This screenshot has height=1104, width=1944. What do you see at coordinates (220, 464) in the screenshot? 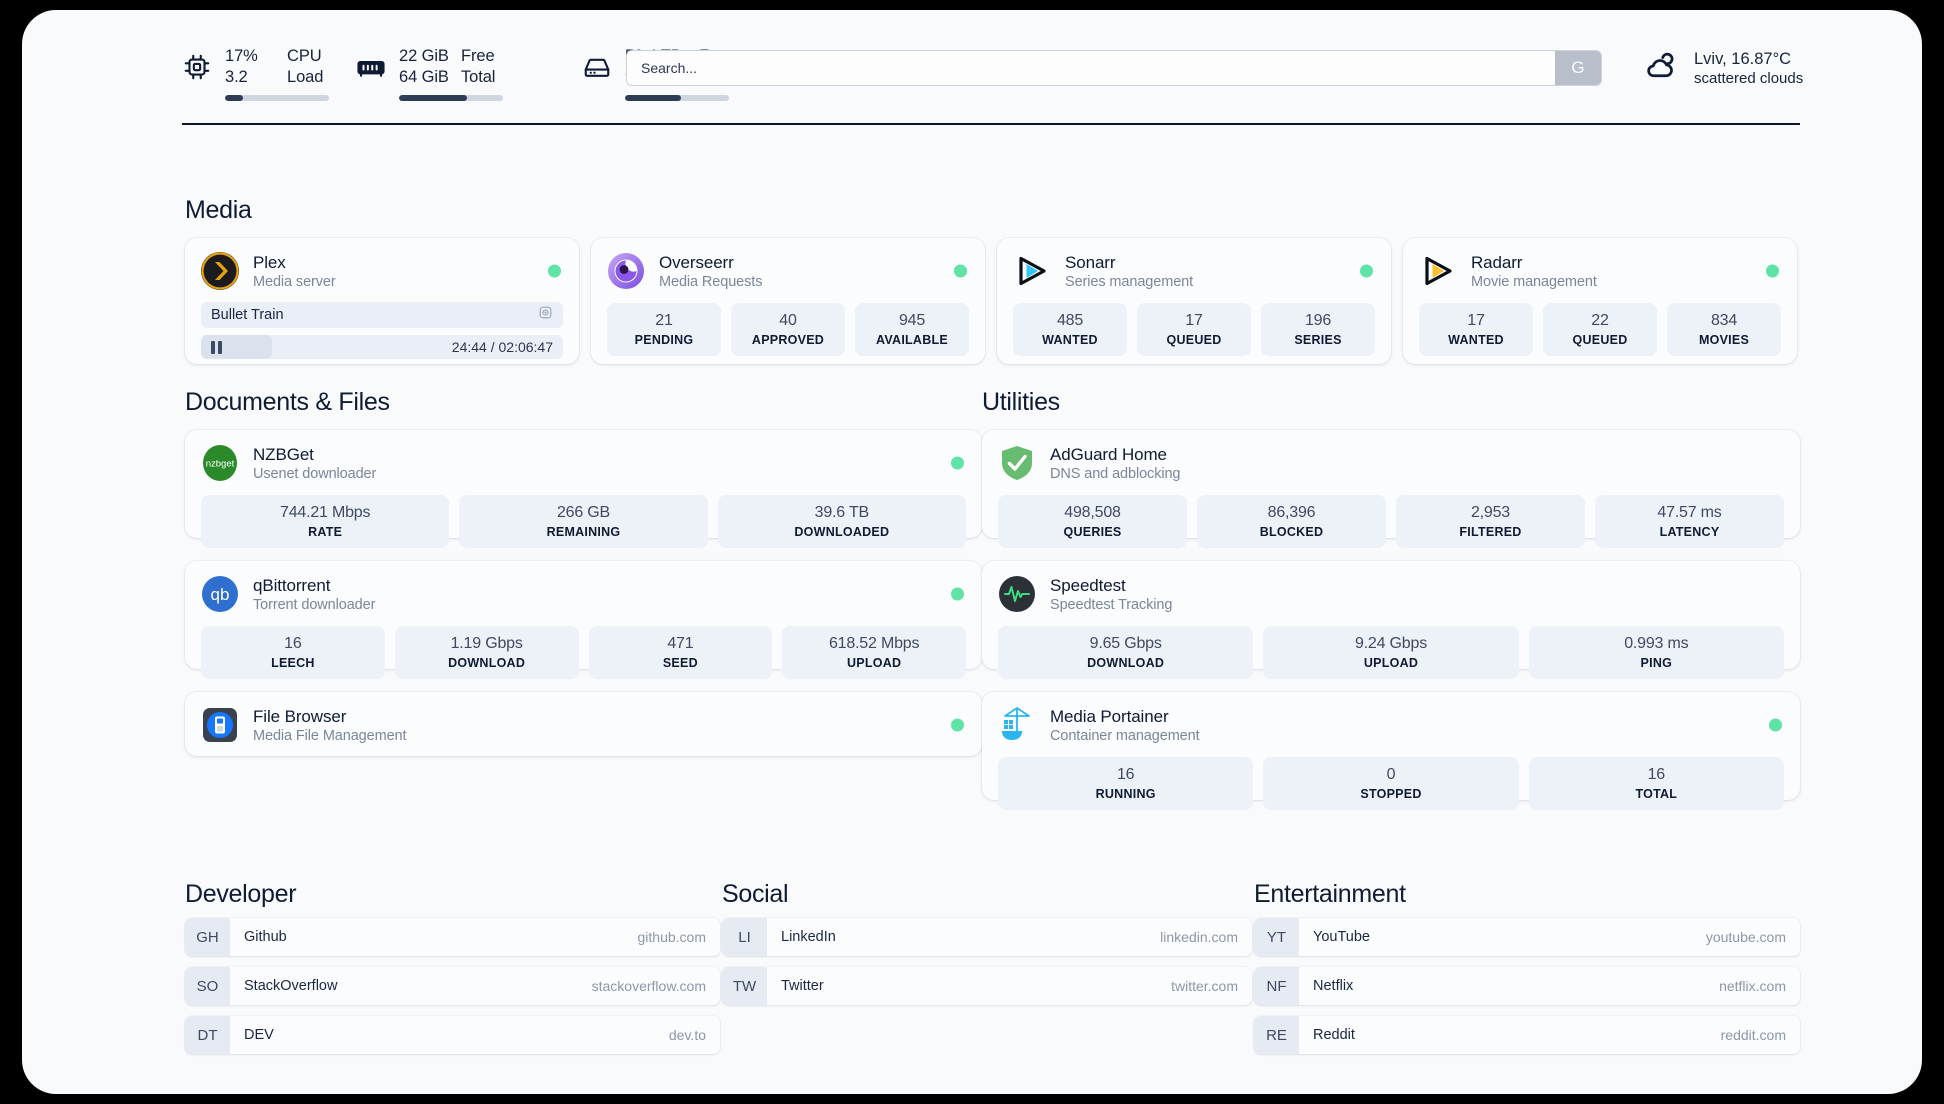
I see `svg-text: nzbget` at bounding box center [220, 464].